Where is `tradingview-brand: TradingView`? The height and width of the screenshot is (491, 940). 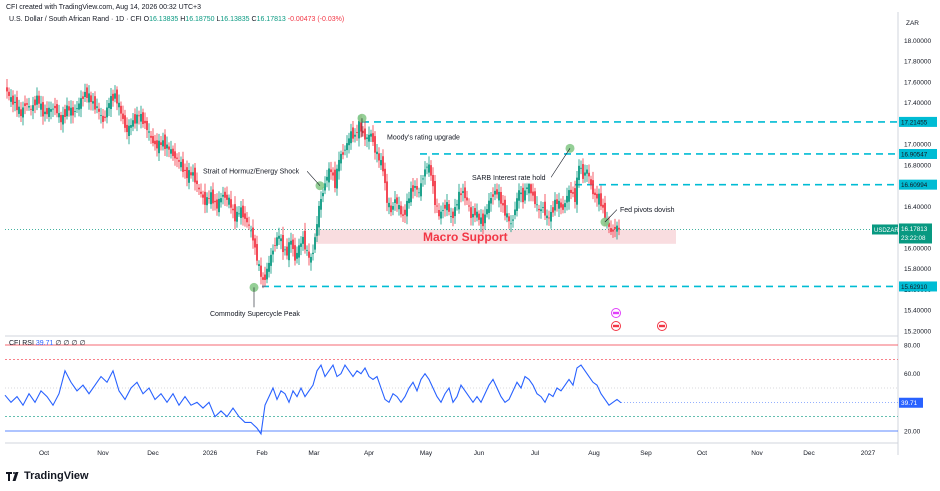 tradingview-brand: TradingView is located at coordinates (47, 476).